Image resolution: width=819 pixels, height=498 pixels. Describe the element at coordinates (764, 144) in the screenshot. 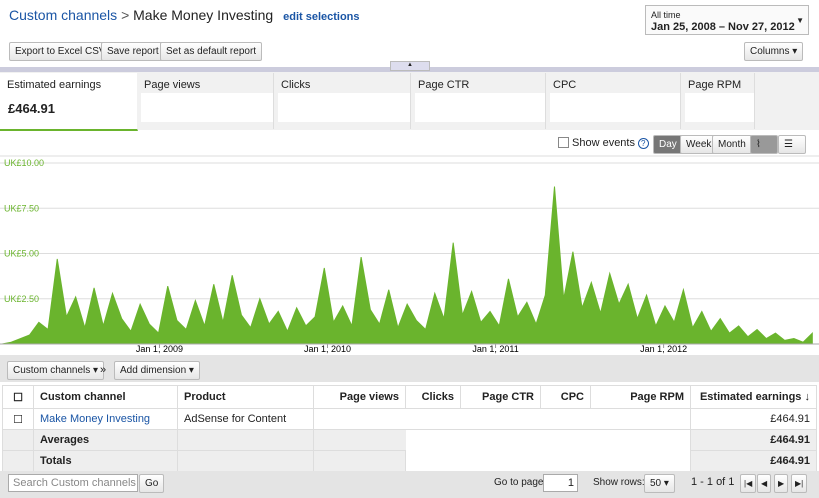

I see `line-view: ⌇` at that location.